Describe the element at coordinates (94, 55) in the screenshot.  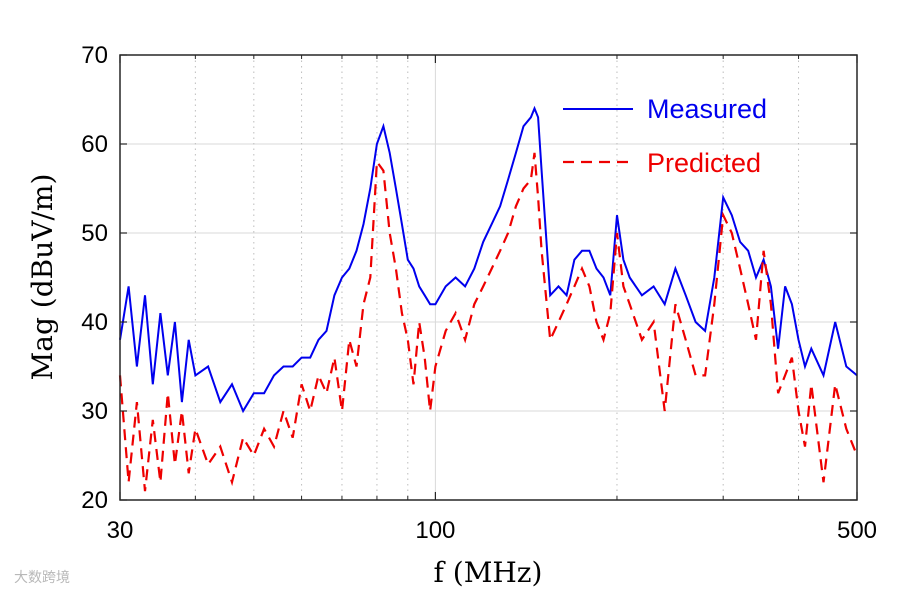
I see `y-tick-label: 70` at that location.